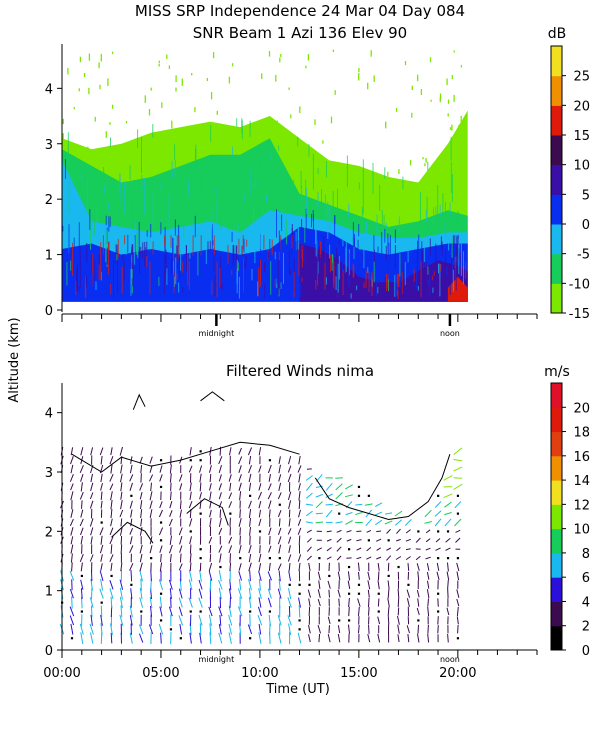 The width and height of the screenshot is (600, 750). I want to click on snr-colorbar-unit: dB, so click(557, 34).